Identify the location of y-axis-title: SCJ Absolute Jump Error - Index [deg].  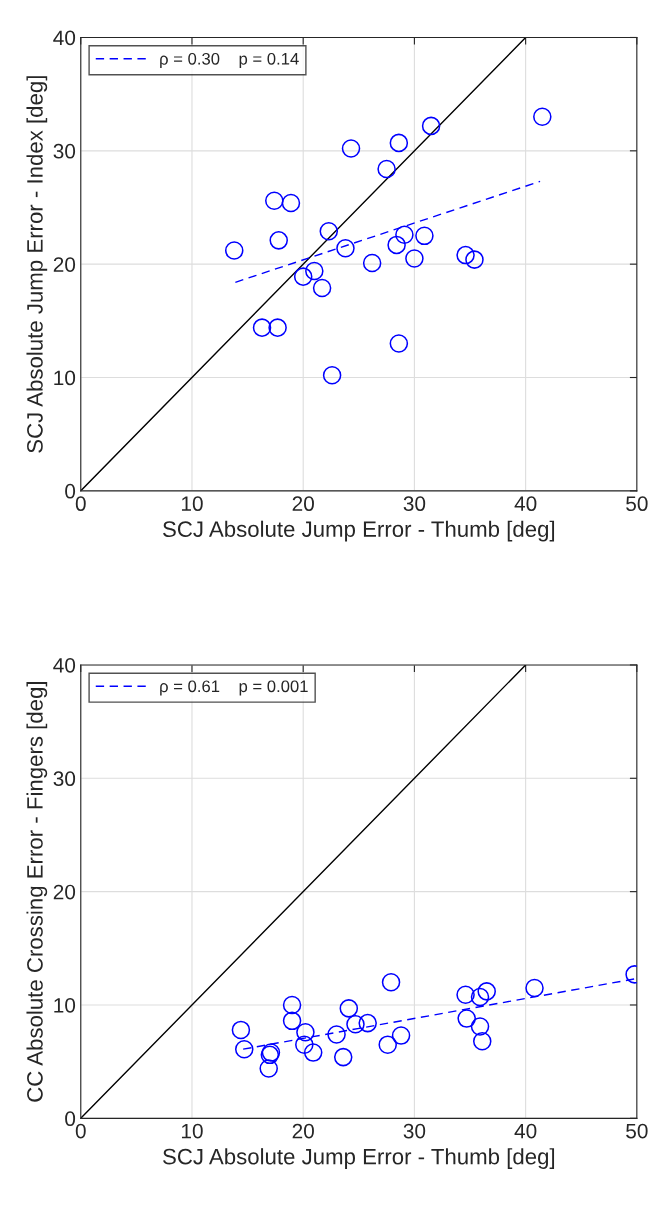
(37, 264).